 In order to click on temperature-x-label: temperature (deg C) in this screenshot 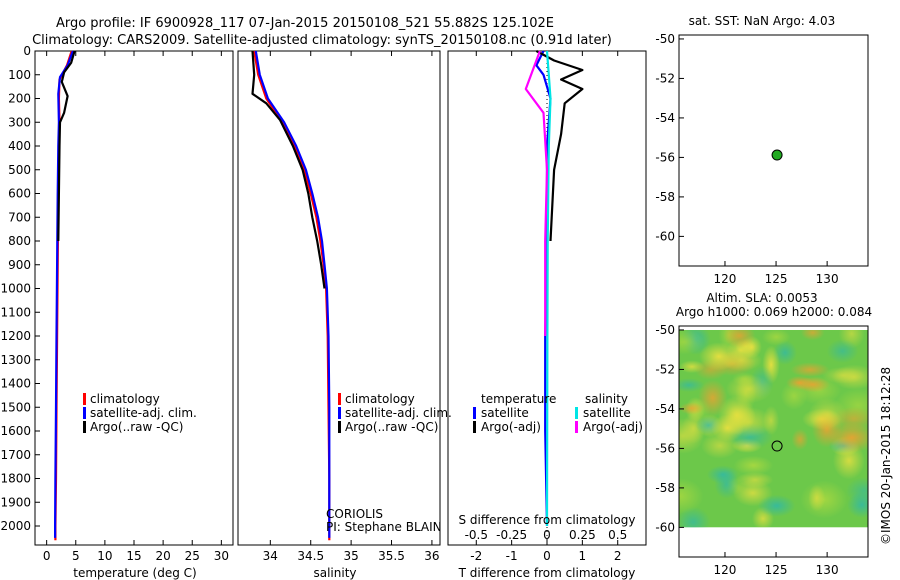, I will do `click(134, 573)`.